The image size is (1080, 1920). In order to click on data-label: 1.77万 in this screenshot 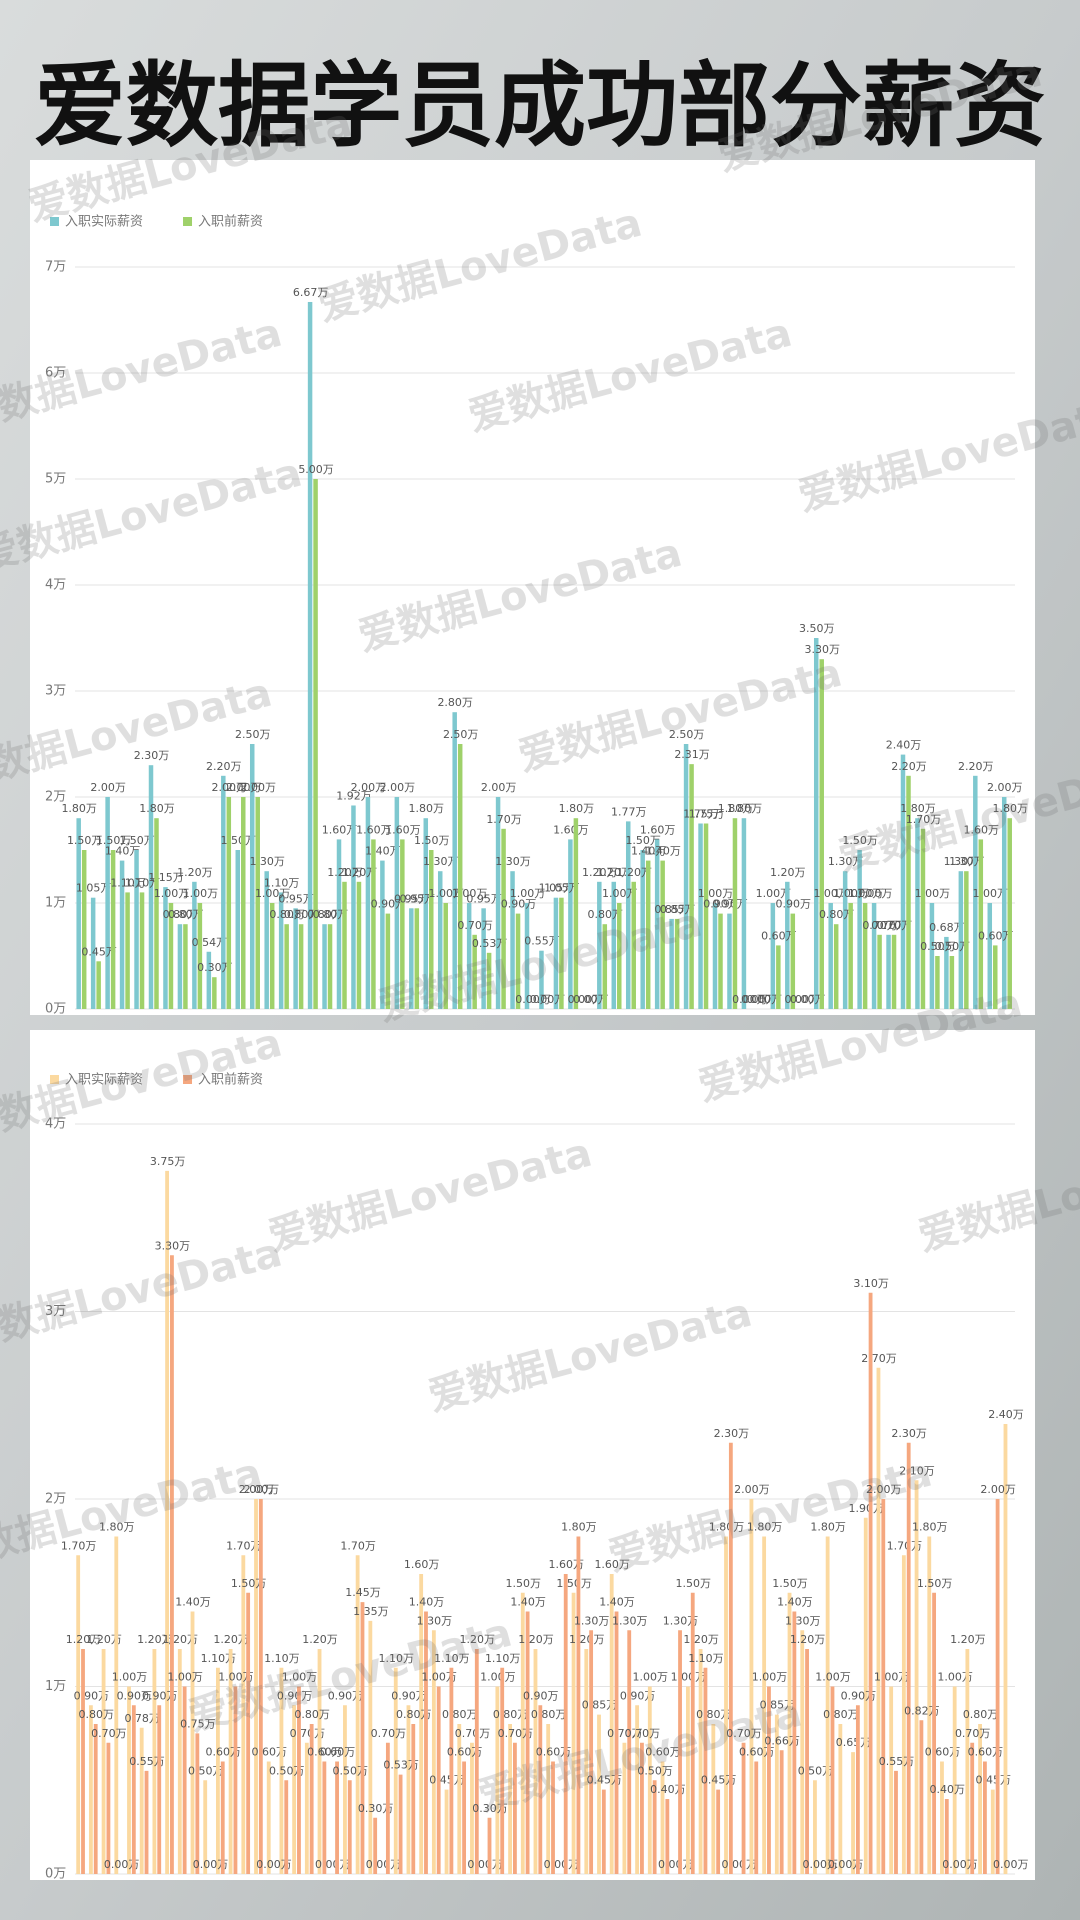, I will do `click(629, 811)`.